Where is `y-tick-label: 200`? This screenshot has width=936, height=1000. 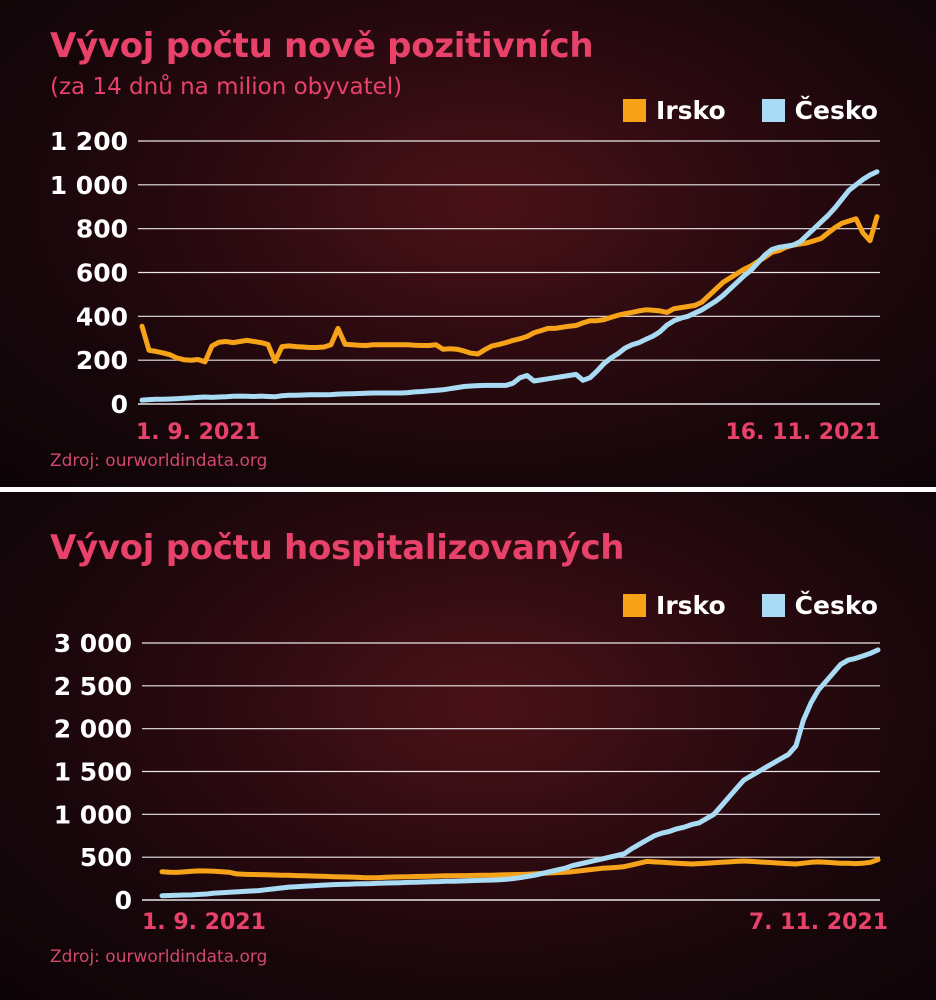 y-tick-label: 200 is located at coordinates (102, 360).